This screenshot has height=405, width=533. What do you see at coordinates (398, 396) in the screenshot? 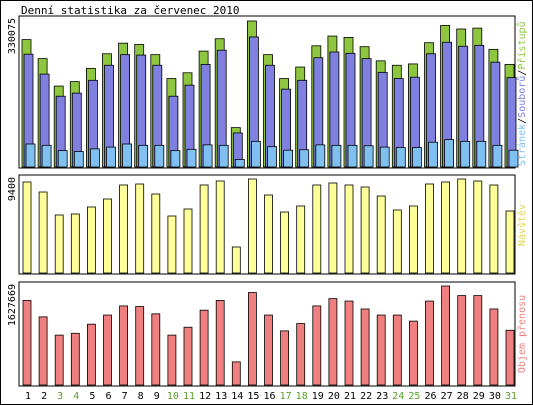
I see `day-label: 24` at bounding box center [398, 396].